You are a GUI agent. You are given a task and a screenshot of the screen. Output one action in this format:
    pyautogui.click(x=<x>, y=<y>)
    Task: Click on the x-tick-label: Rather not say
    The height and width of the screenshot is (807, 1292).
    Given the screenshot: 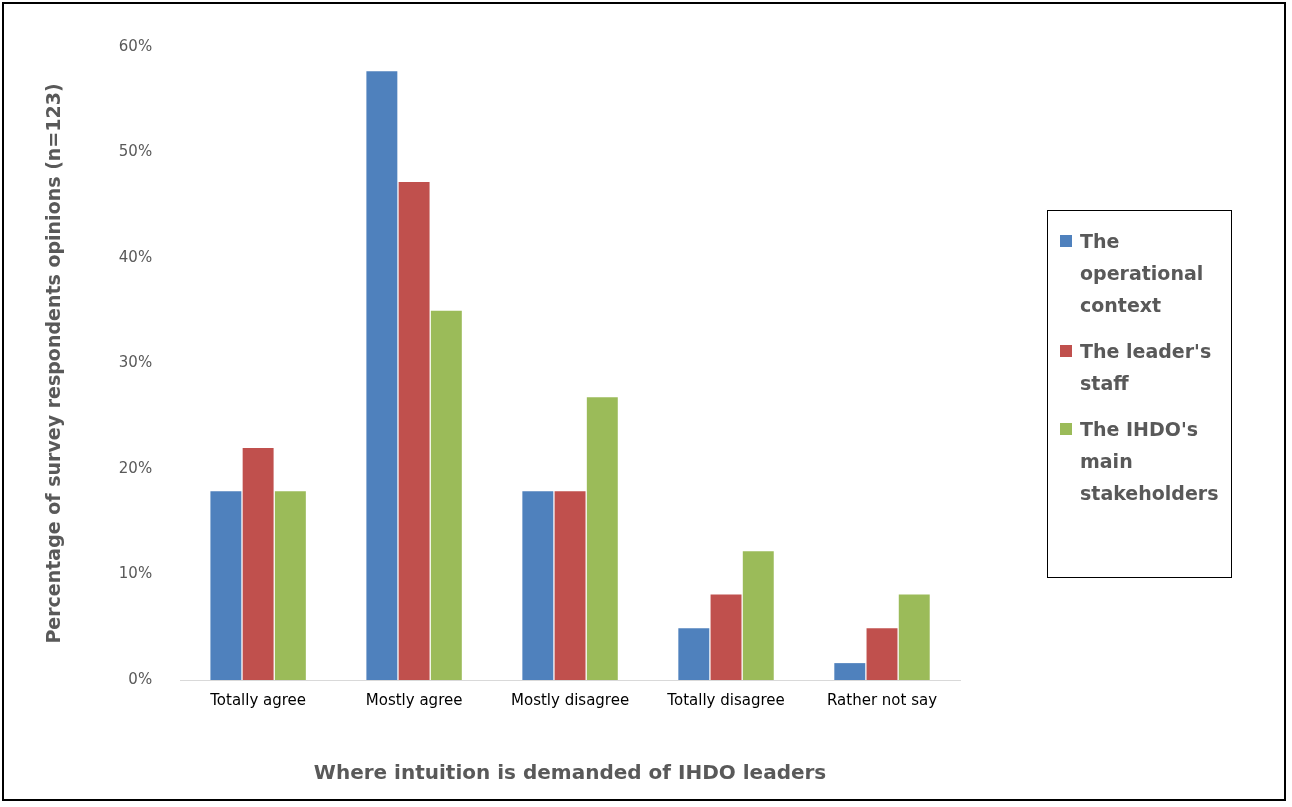 What is the action you would take?
    pyautogui.click(x=882, y=699)
    